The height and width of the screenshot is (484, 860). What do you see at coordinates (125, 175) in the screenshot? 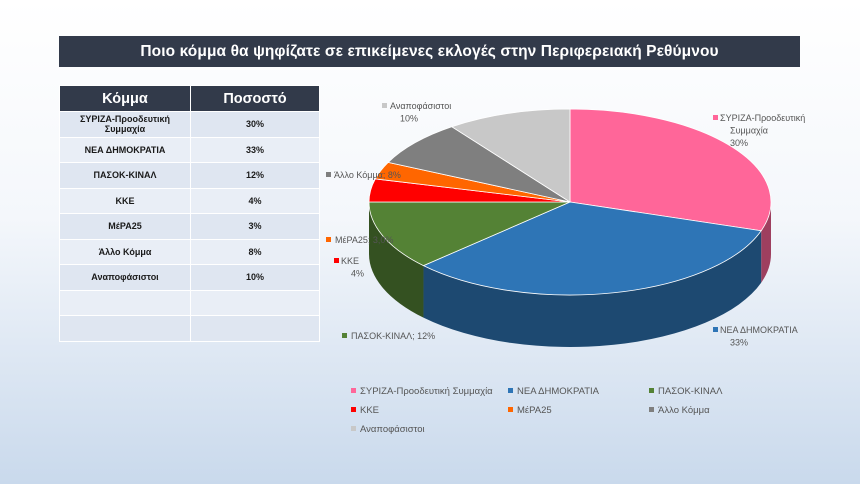
I see `cell-party: ΠΑΣΟΚ-ΚΙΝΑΛ` at bounding box center [125, 175].